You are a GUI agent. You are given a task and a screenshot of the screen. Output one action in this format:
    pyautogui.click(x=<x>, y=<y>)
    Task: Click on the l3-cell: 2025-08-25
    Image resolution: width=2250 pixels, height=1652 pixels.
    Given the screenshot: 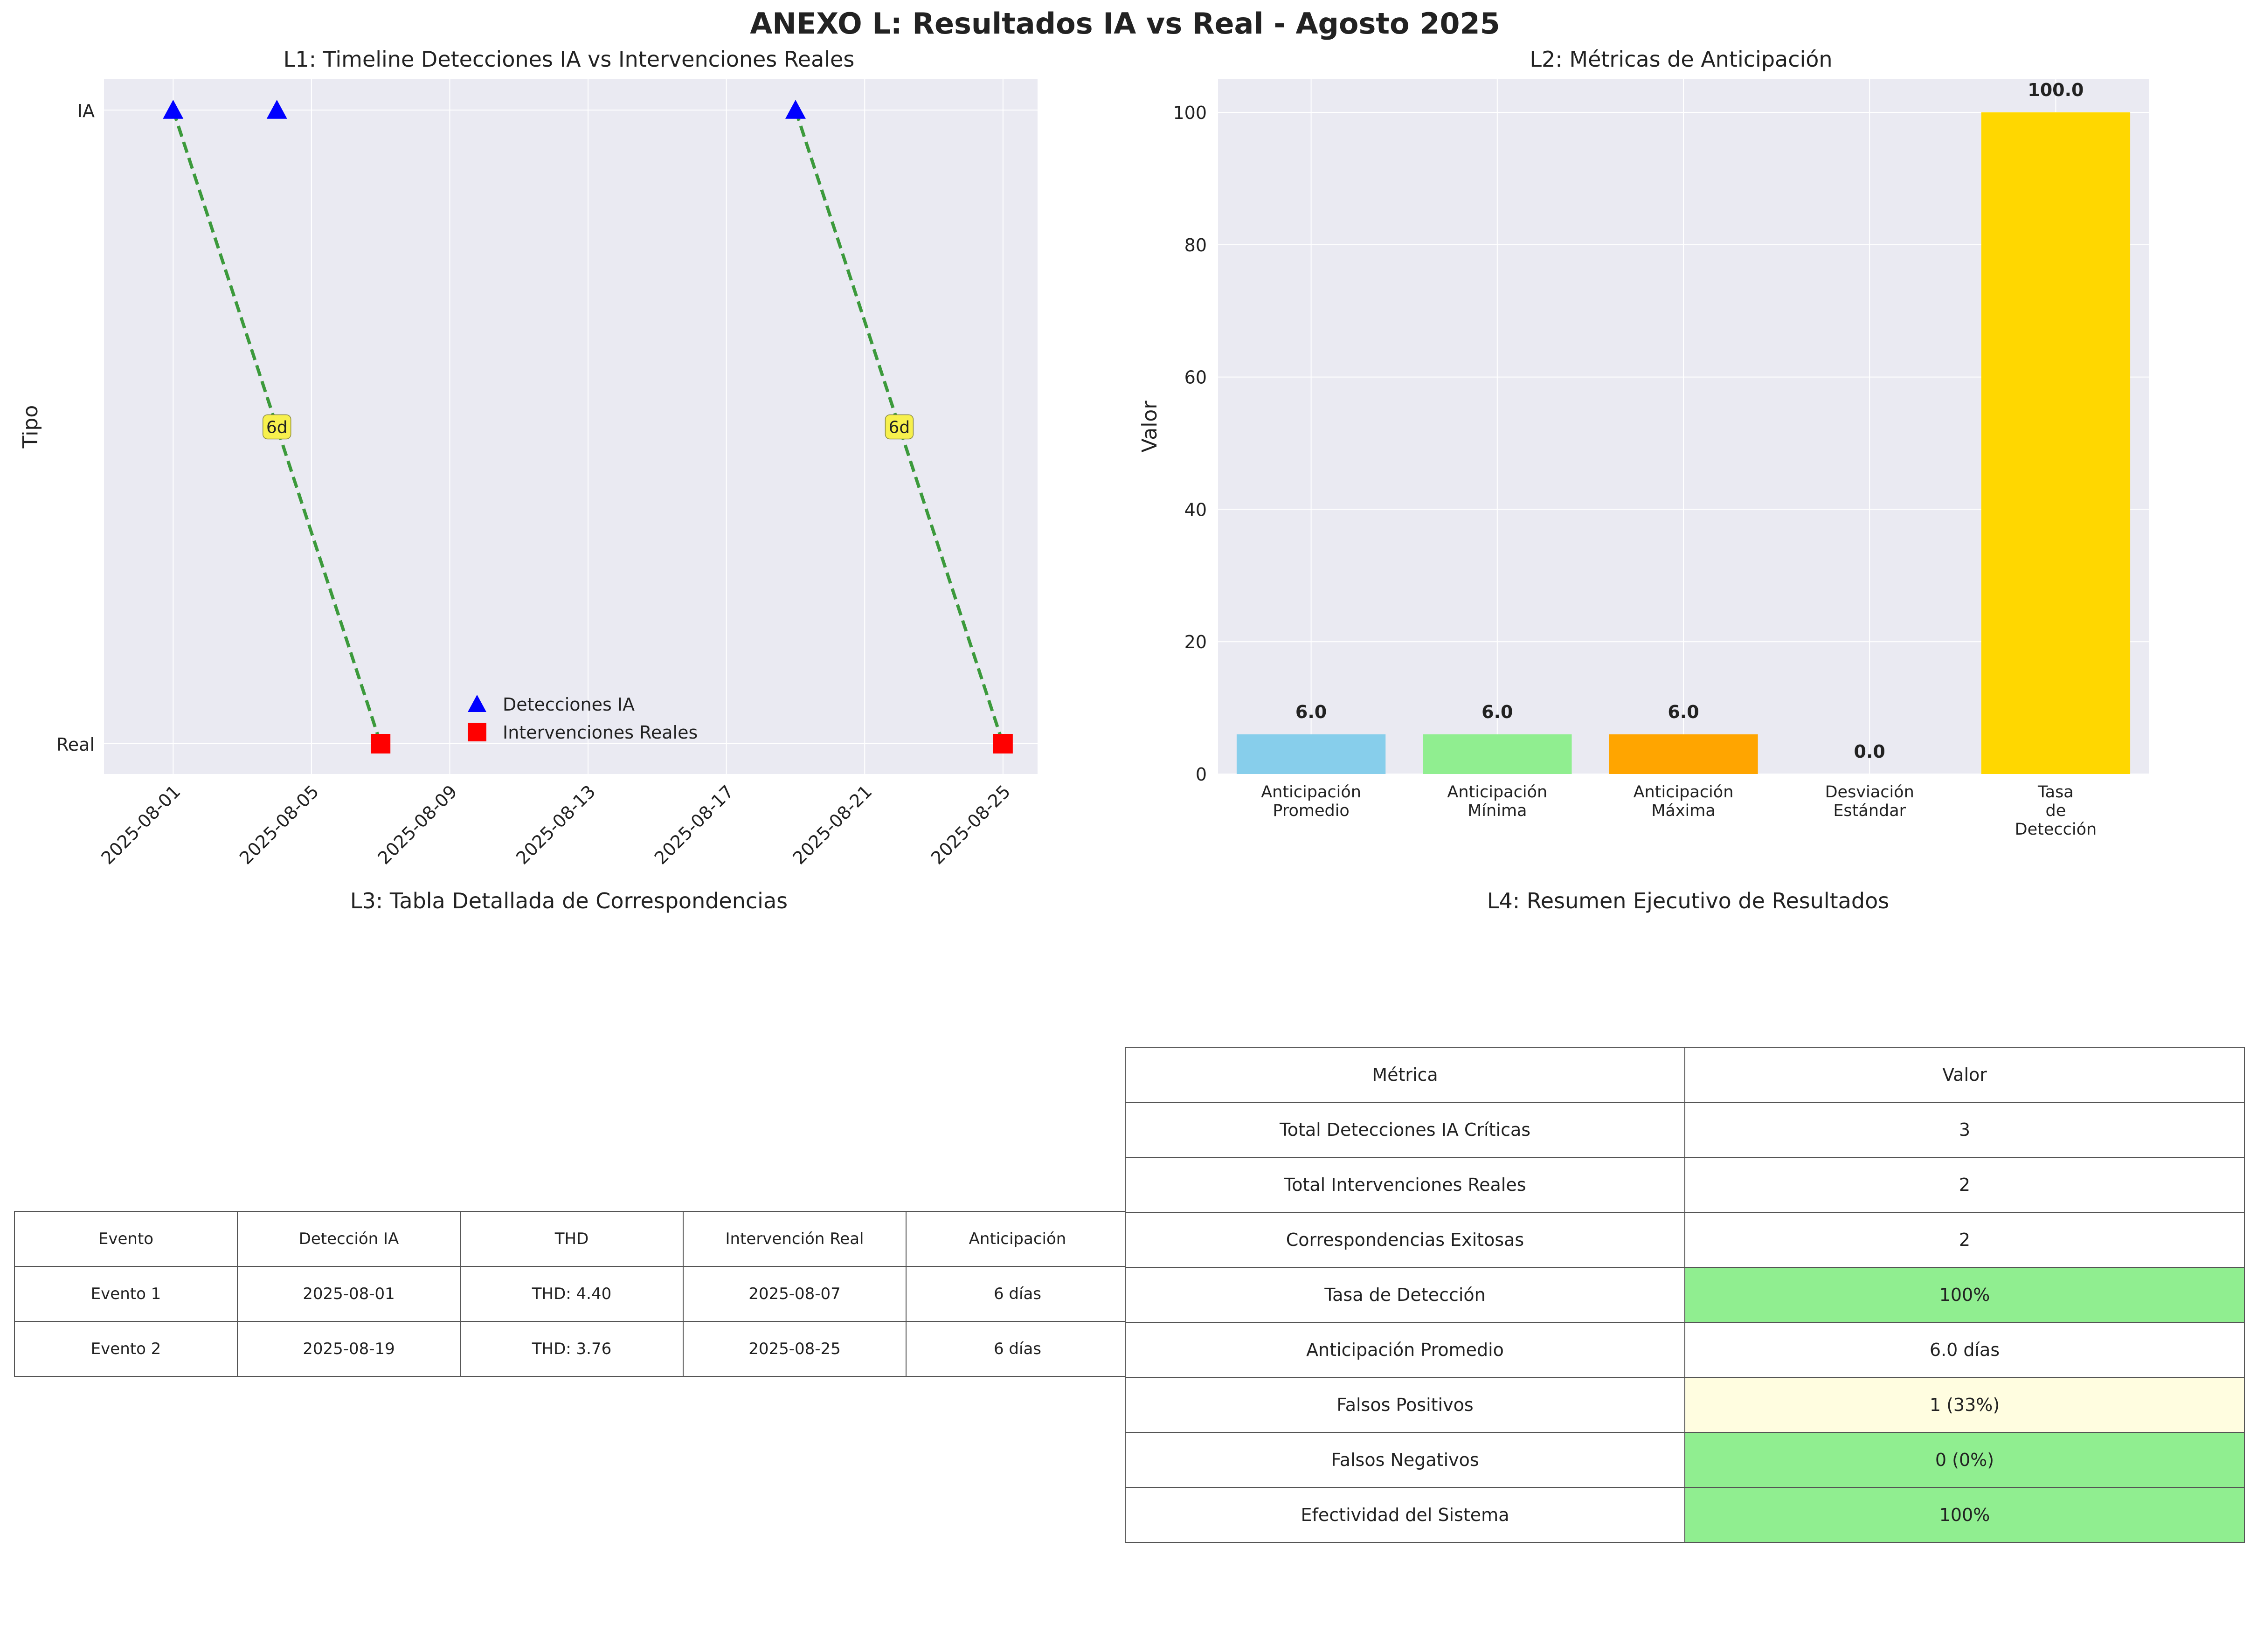 What is the action you would take?
    pyautogui.click(x=795, y=1349)
    